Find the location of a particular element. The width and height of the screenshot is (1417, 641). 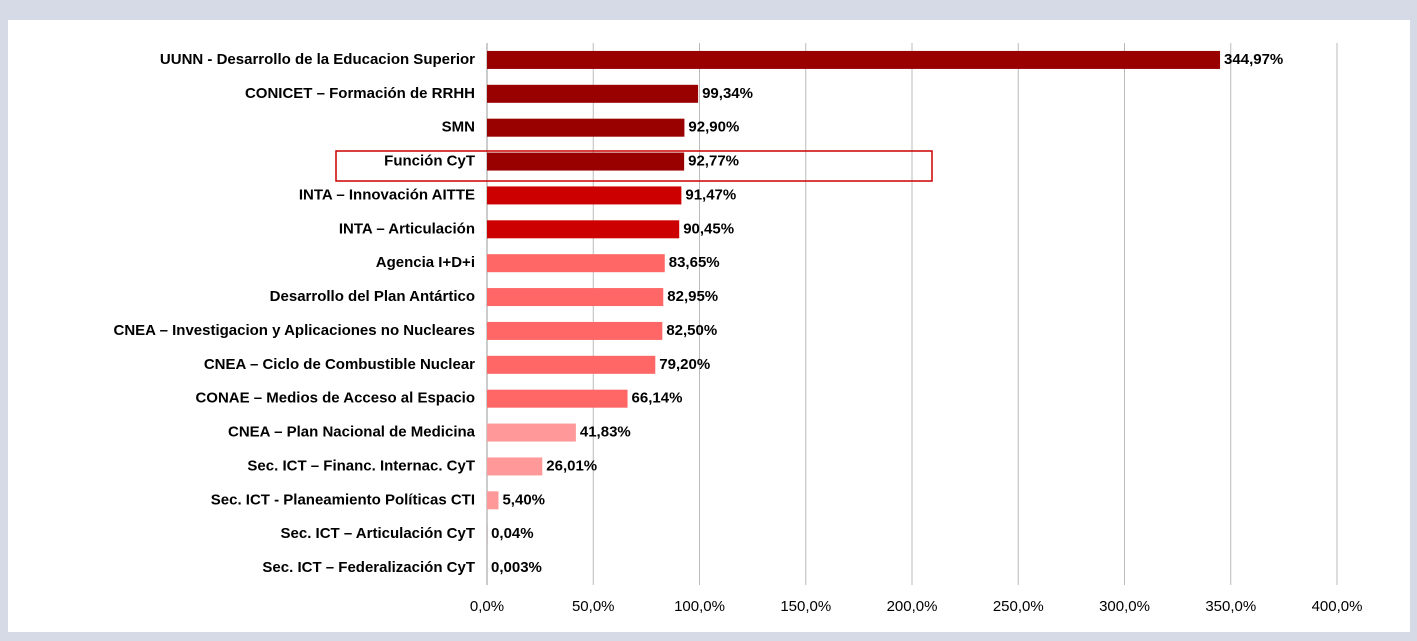

value-label: 91,47% is located at coordinates (710, 194).